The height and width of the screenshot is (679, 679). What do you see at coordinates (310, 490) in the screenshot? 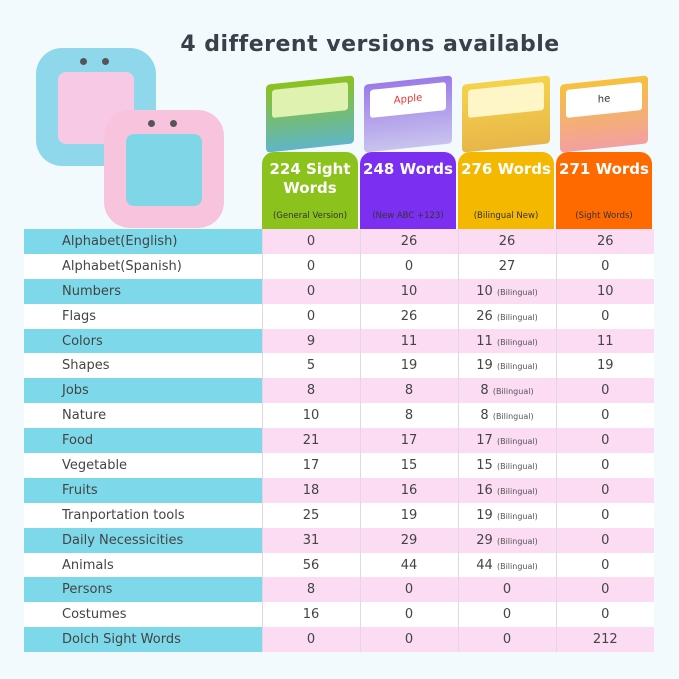
I see `cell-value: 18` at bounding box center [310, 490].